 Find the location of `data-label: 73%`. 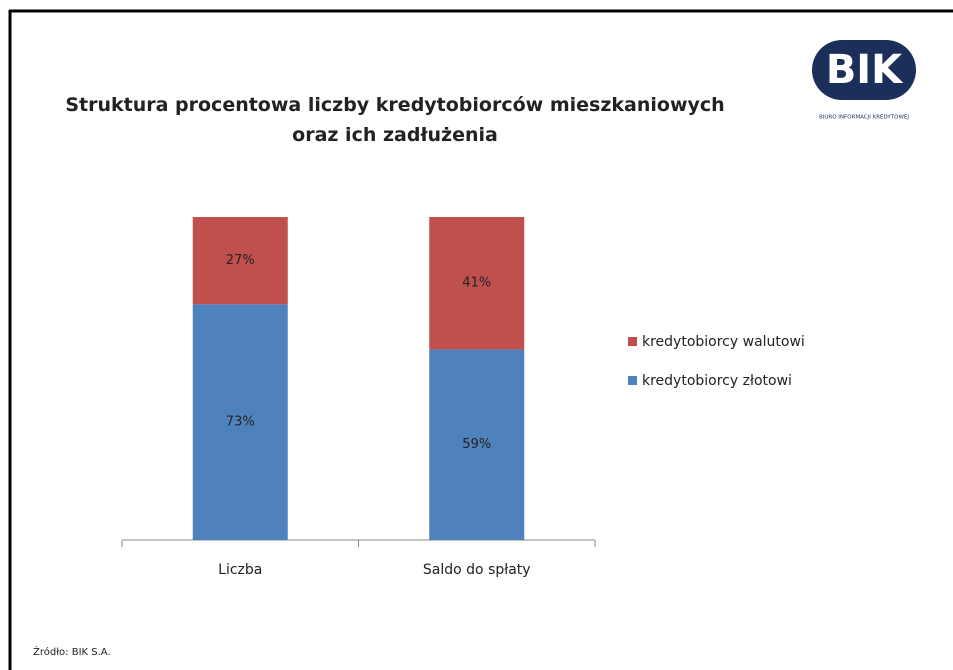

data-label: 73% is located at coordinates (240, 422).